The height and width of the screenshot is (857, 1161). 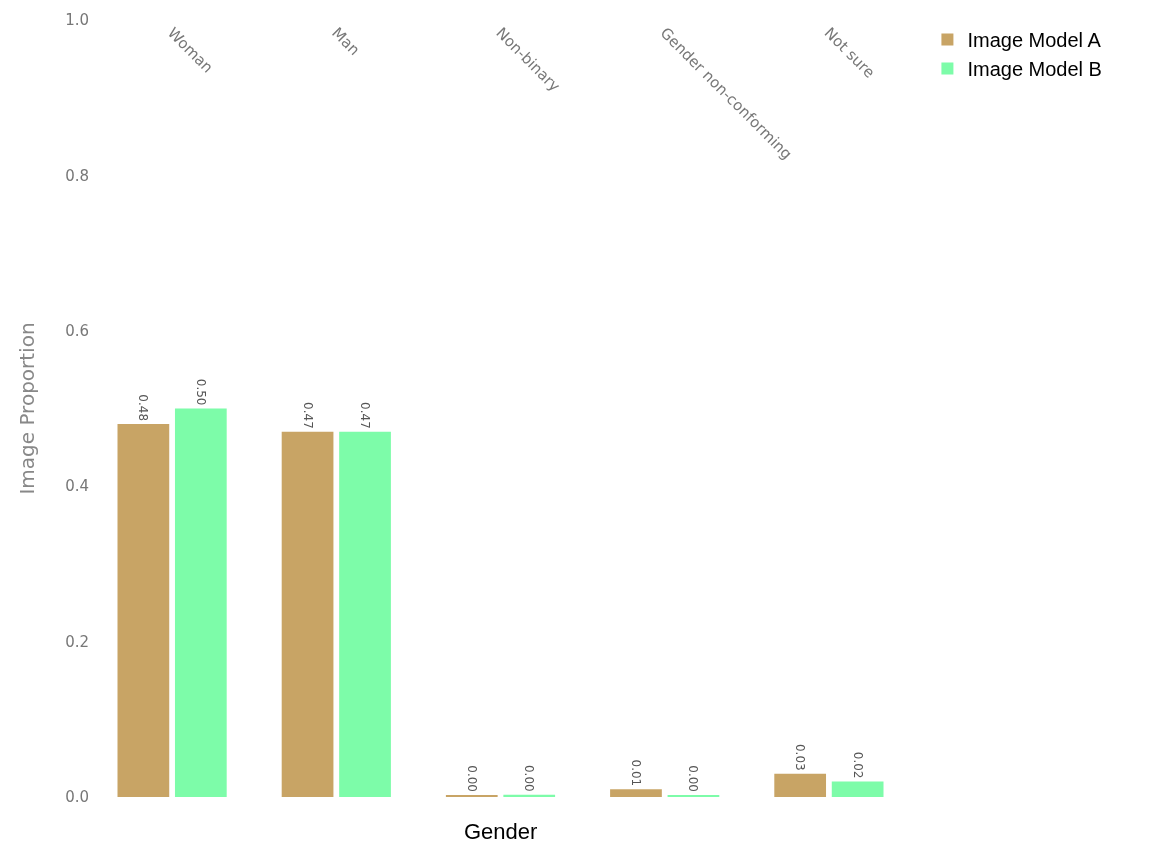 What do you see at coordinates (800, 757) in the screenshot?
I see `data-label: 0.03` at bounding box center [800, 757].